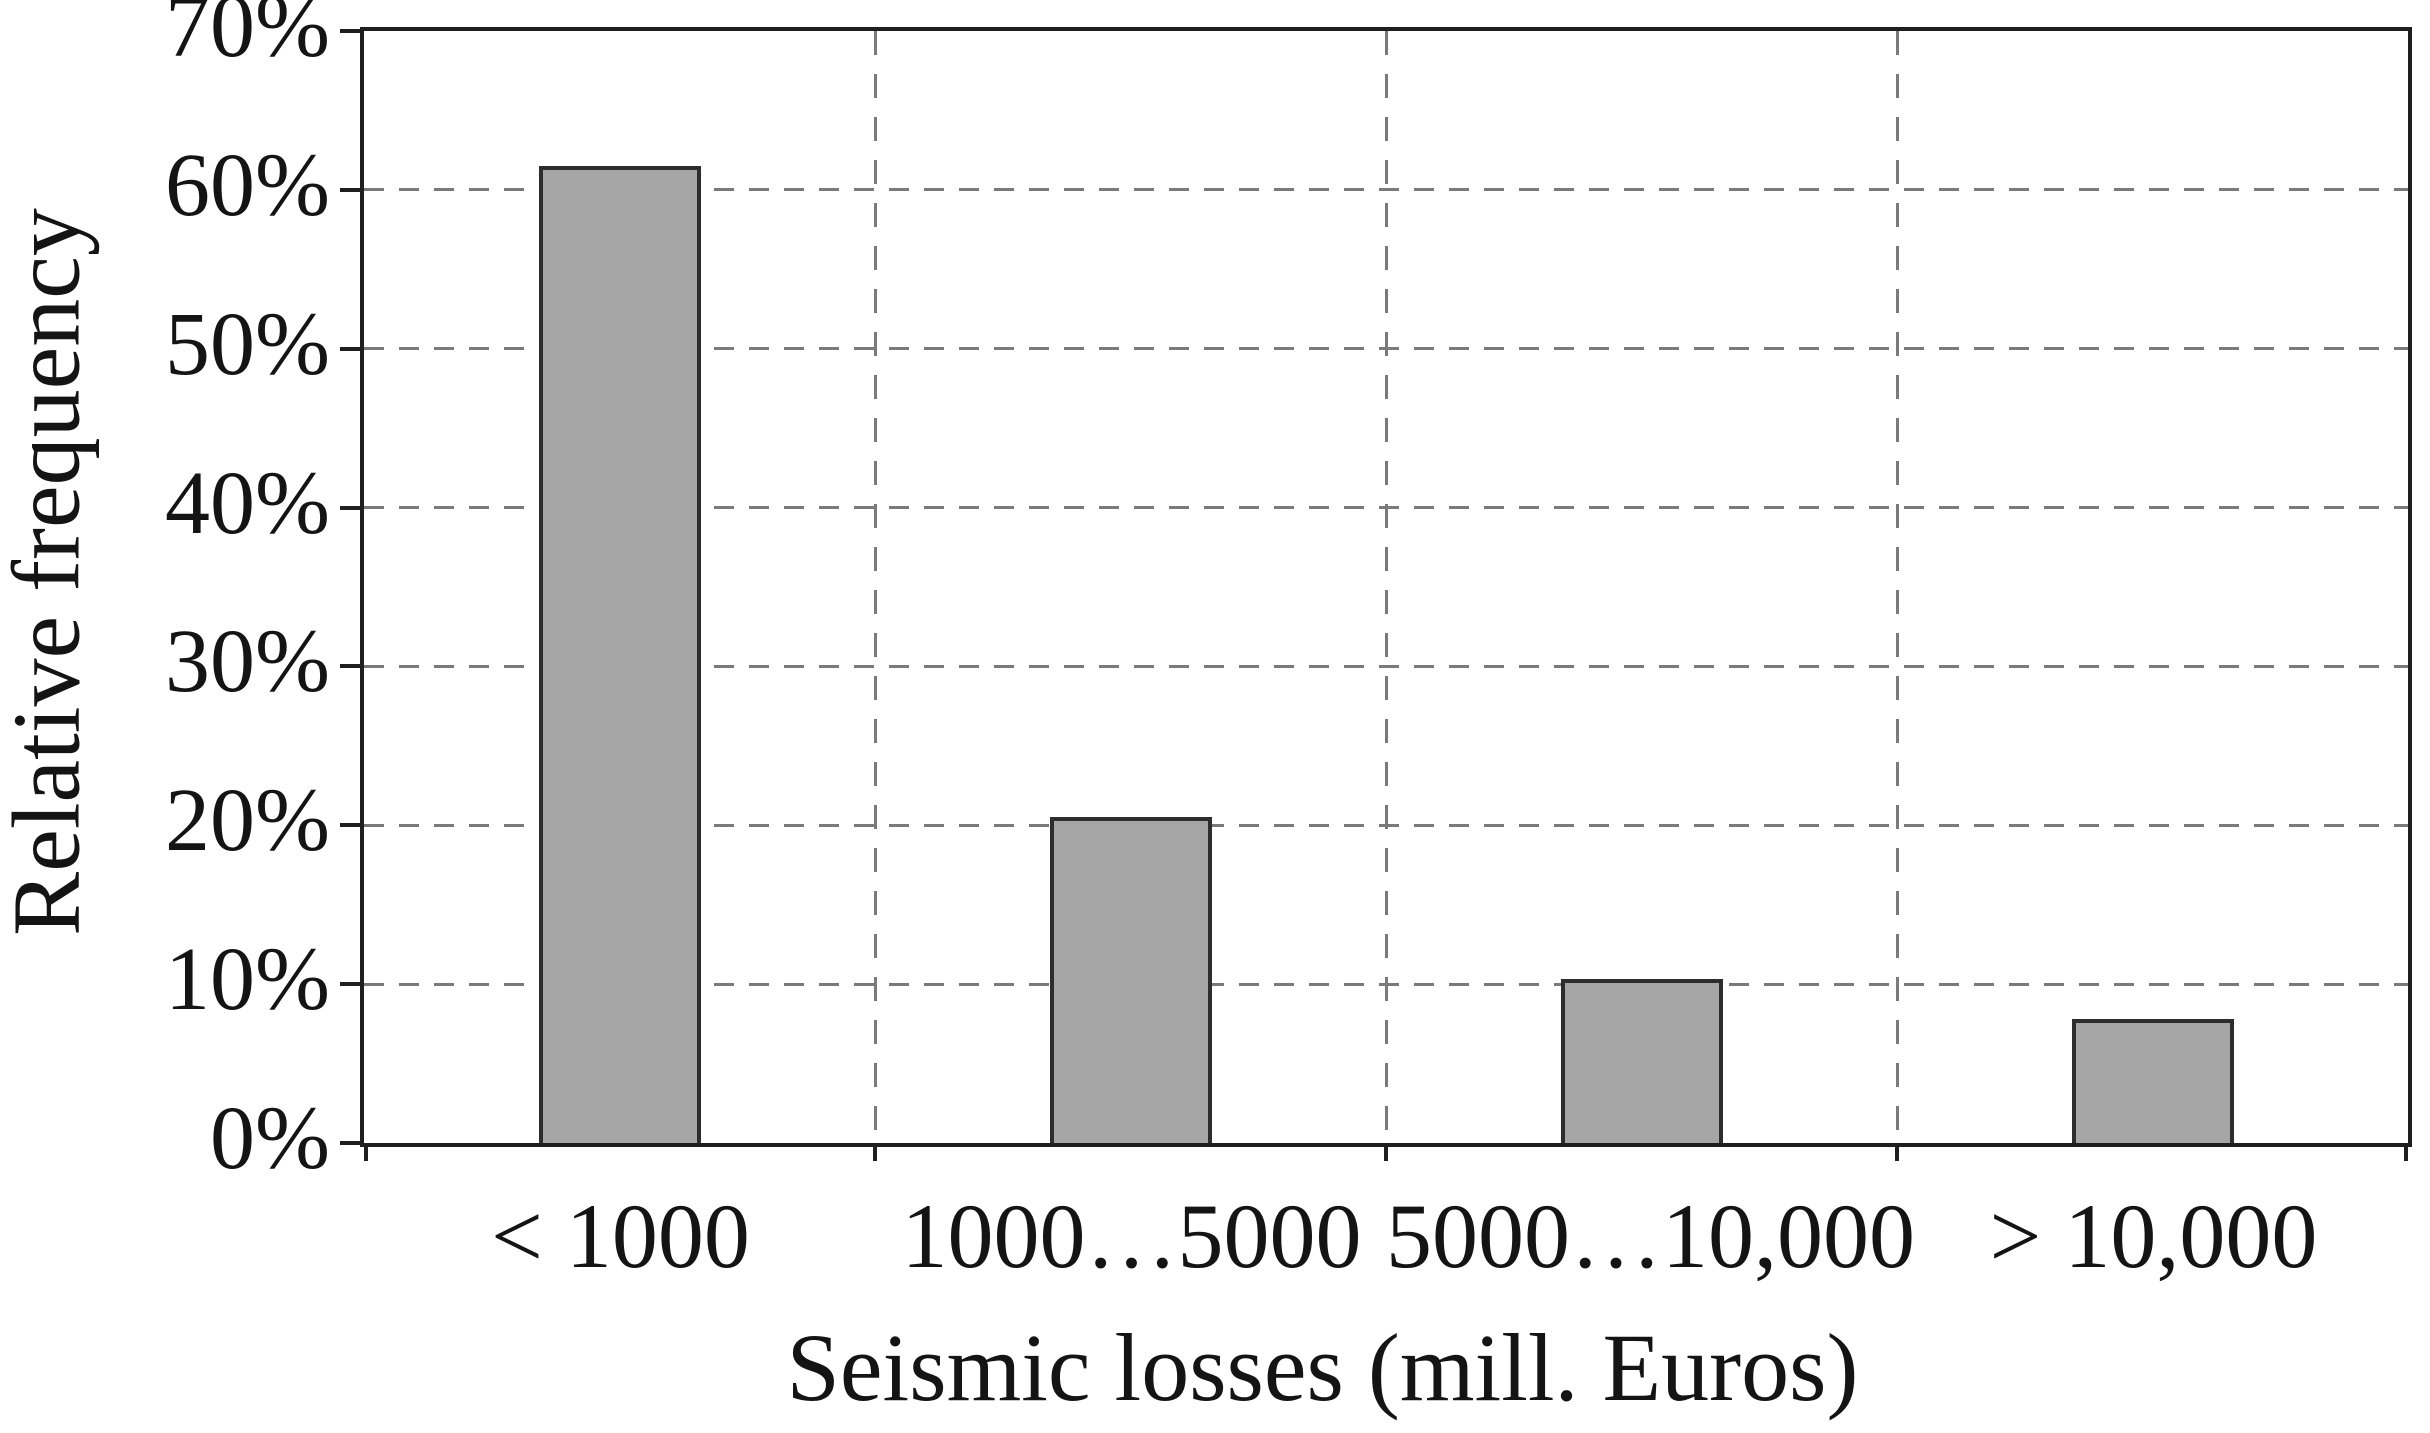 This screenshot has width=2430, height=1433. Describe the element at coordinates (247, 185) in the screenshot. I see `y-tick-label: 60%` at that location.